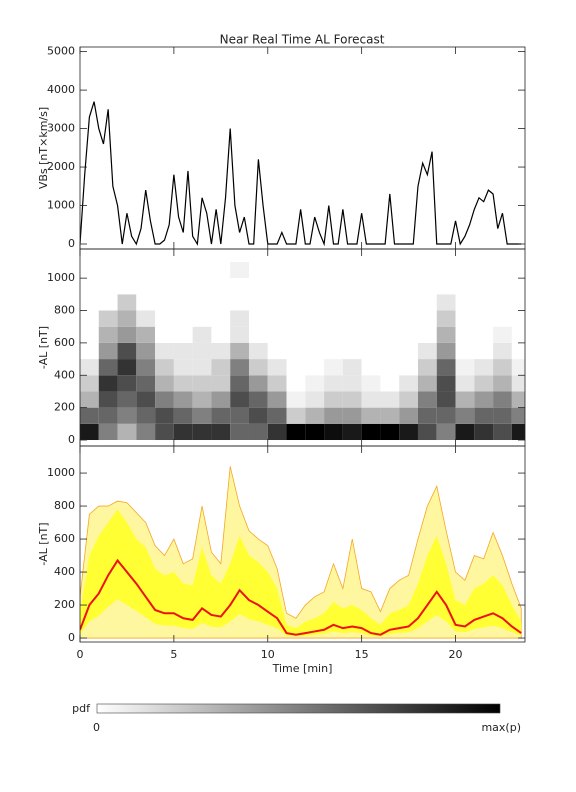  What do you see at coordinates (362, 654) in the screenshot?
I see `x-tick-label: 15` at bounding box center [362, 654].